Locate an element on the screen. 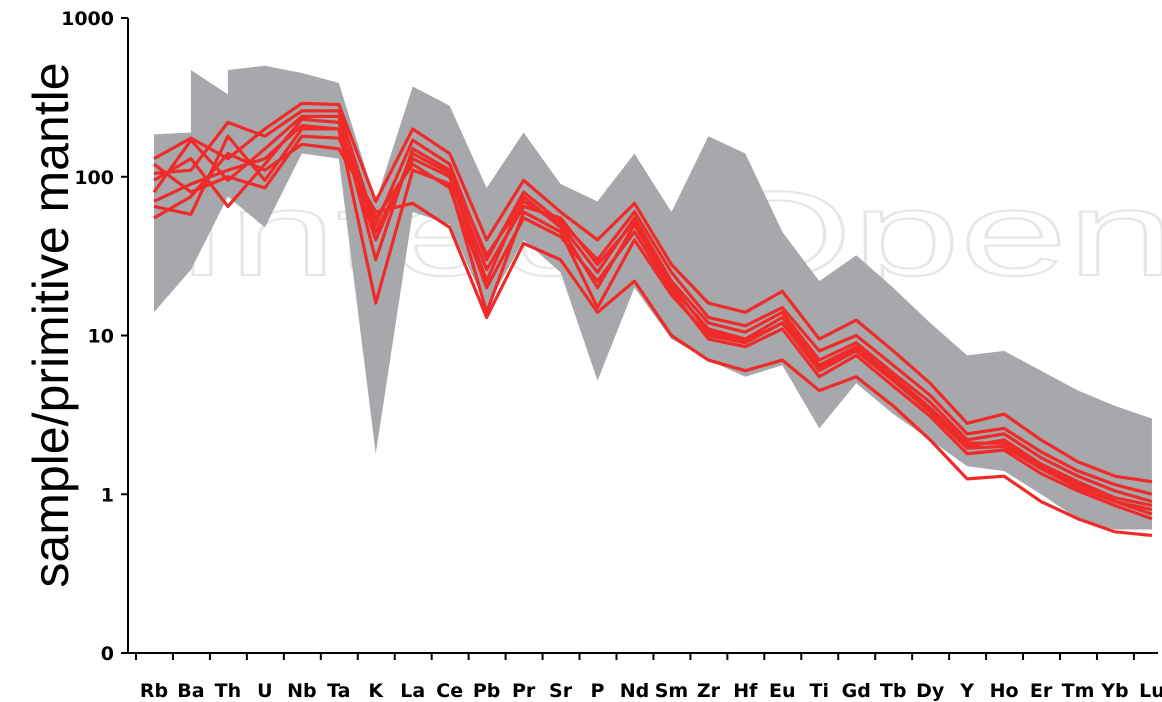  x-tick-label: Tb is located at coordinates (893, 691).